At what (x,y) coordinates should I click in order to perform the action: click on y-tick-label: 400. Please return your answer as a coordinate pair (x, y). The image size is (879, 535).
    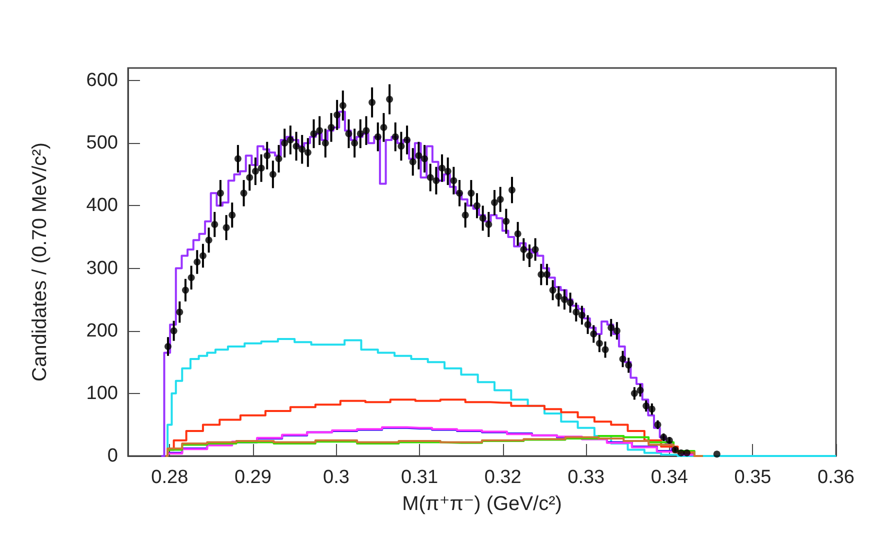
    Looking at the image, I should click on (102, 205).